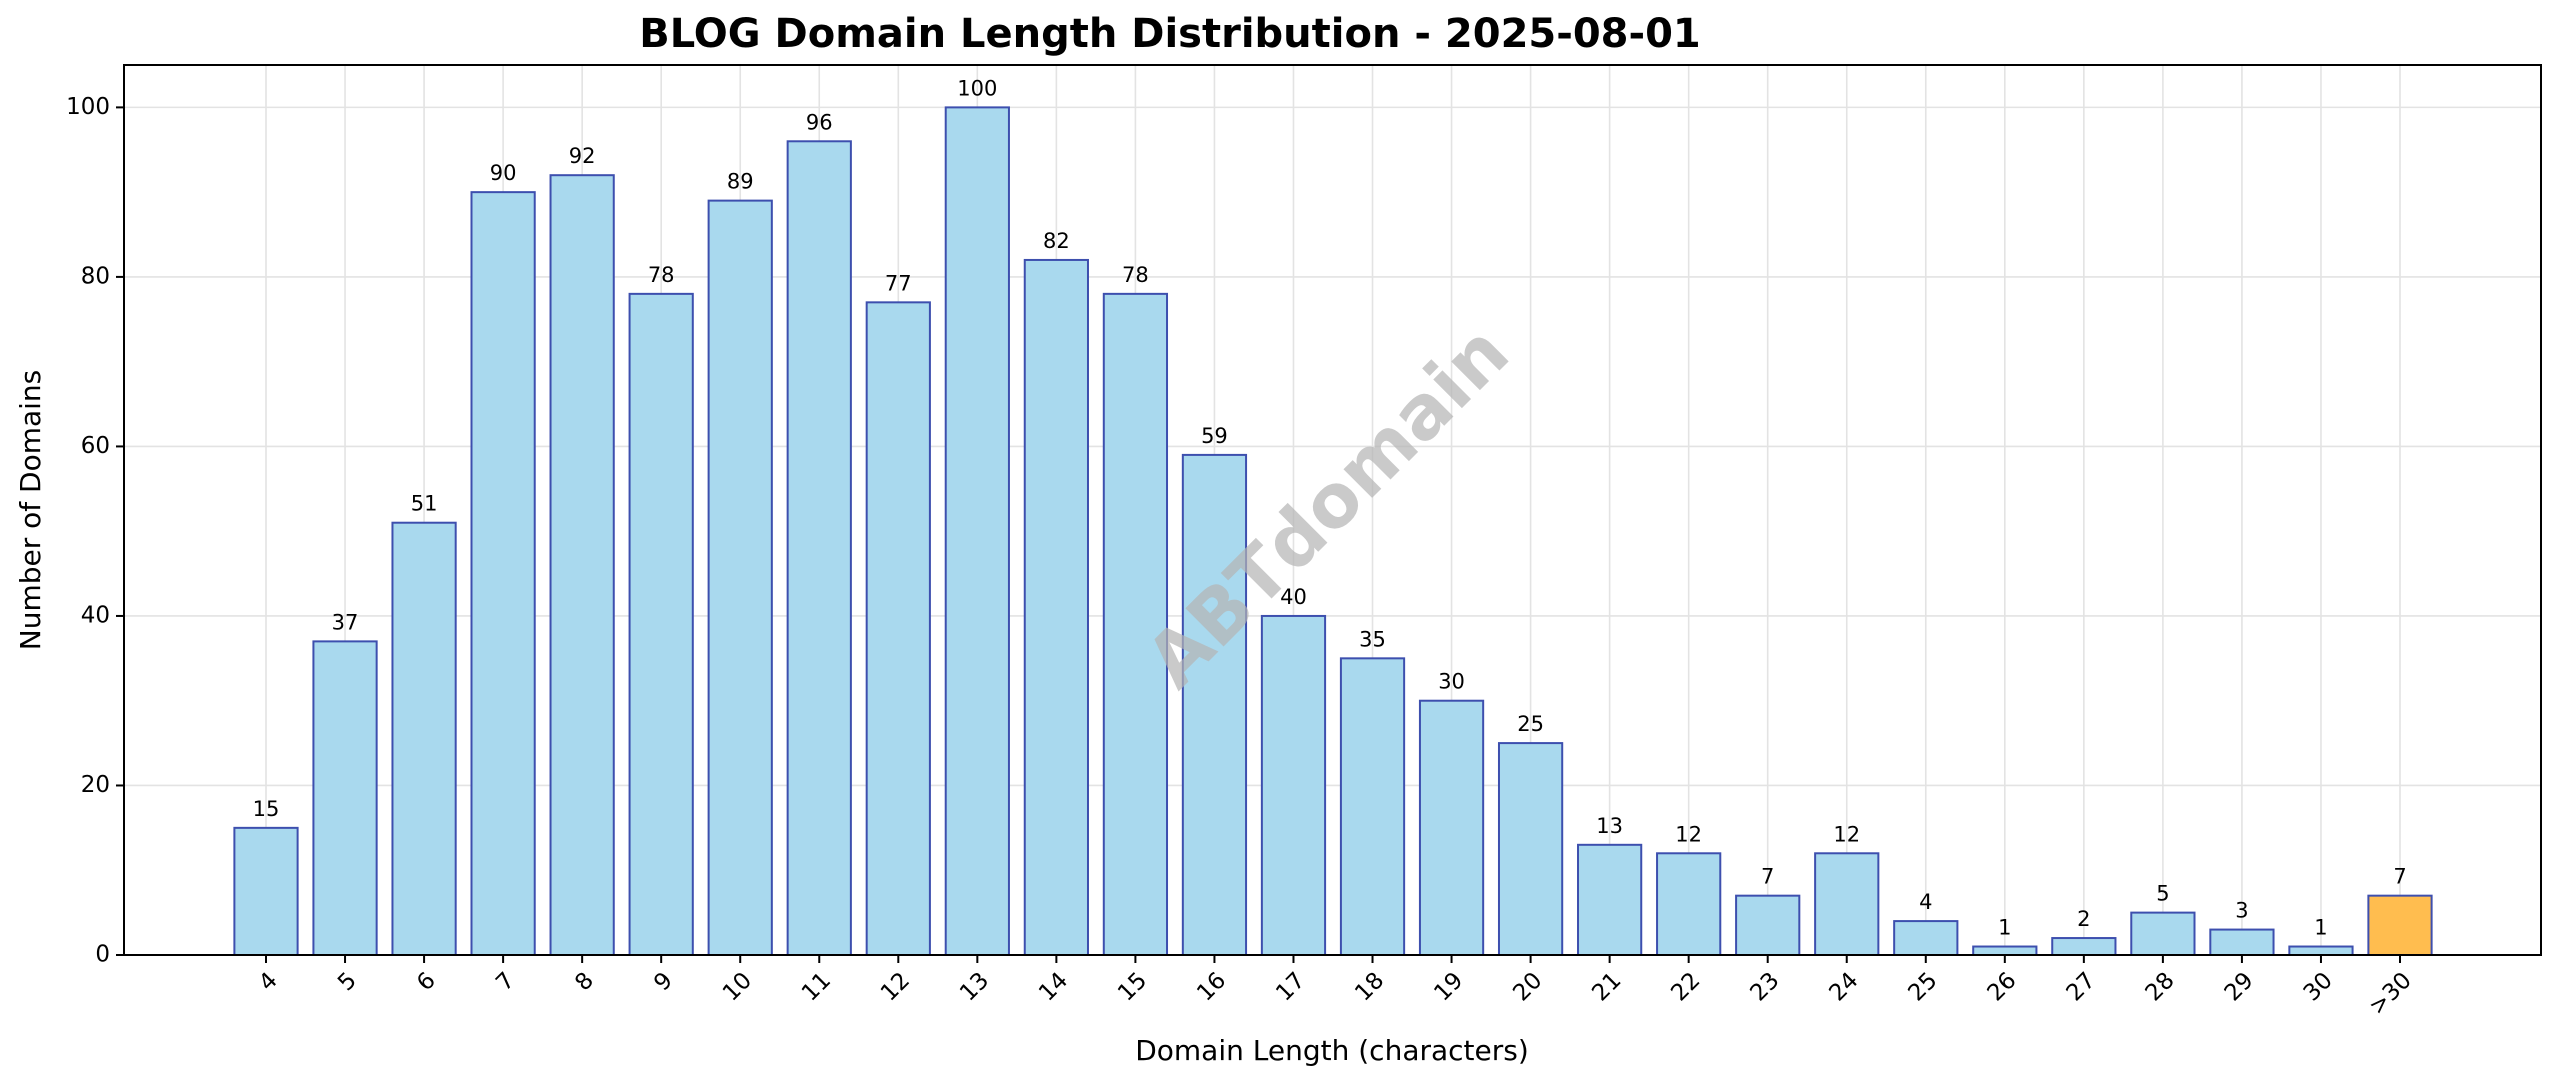 This screenshot has height=1087, width=2560. I want to click on value-label: 25, so click(1530, 724).